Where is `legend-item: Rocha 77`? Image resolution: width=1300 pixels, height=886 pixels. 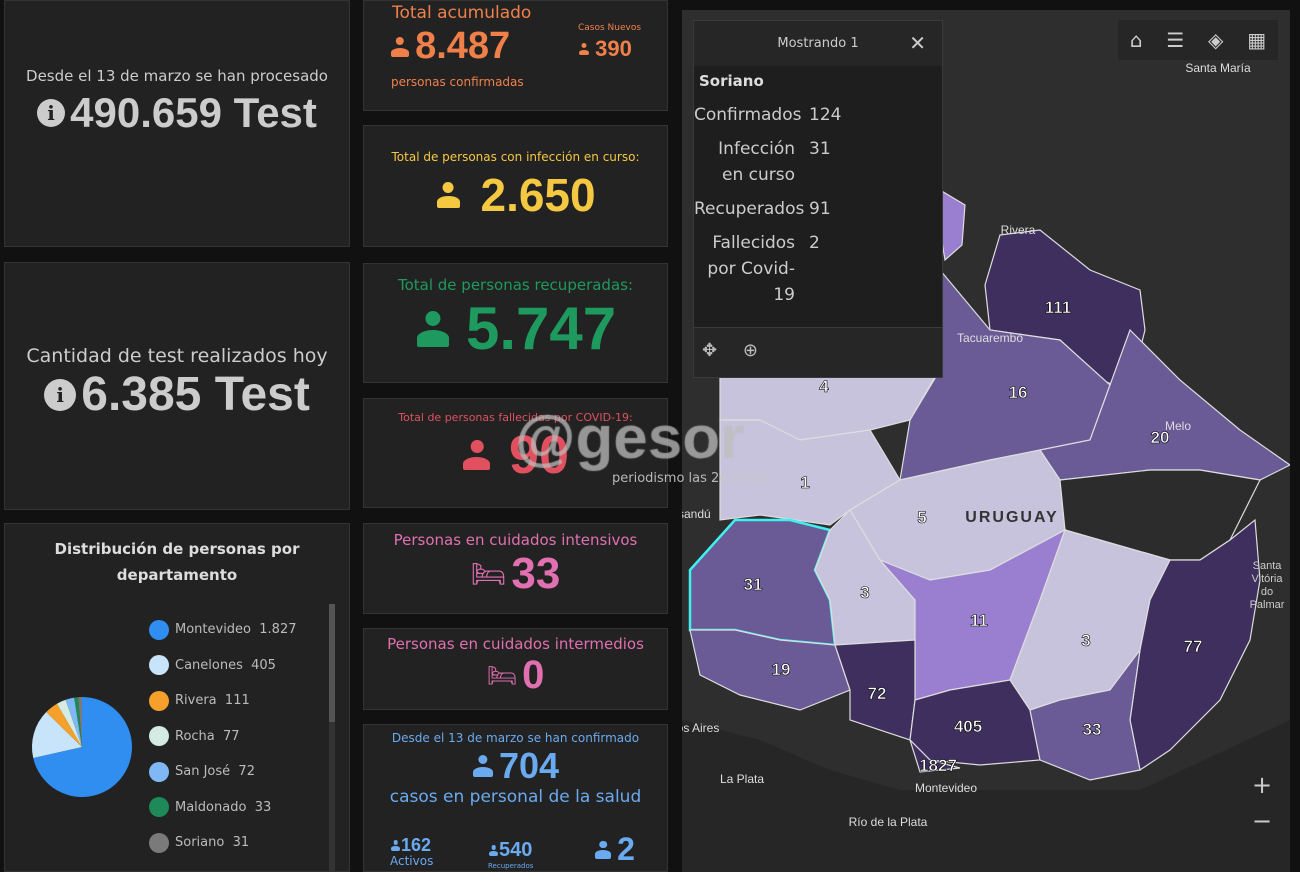 legend-item: Rocha 77 is located at coordinates (223, 737).